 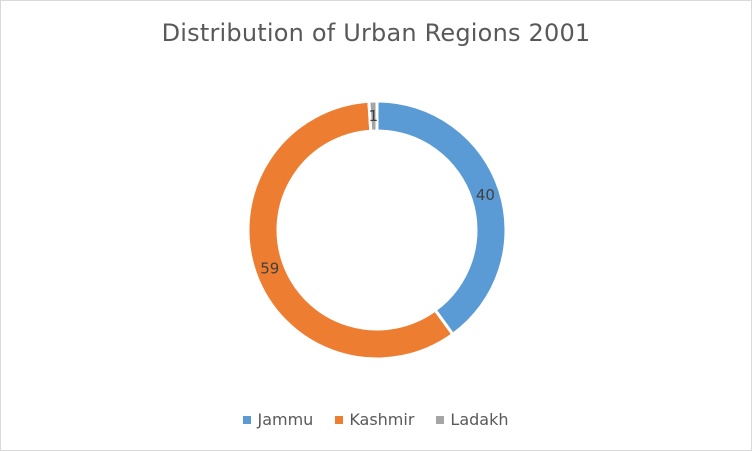 I want to click on legend-label-ladakh: Ladakh, so click(x=479, y=419).